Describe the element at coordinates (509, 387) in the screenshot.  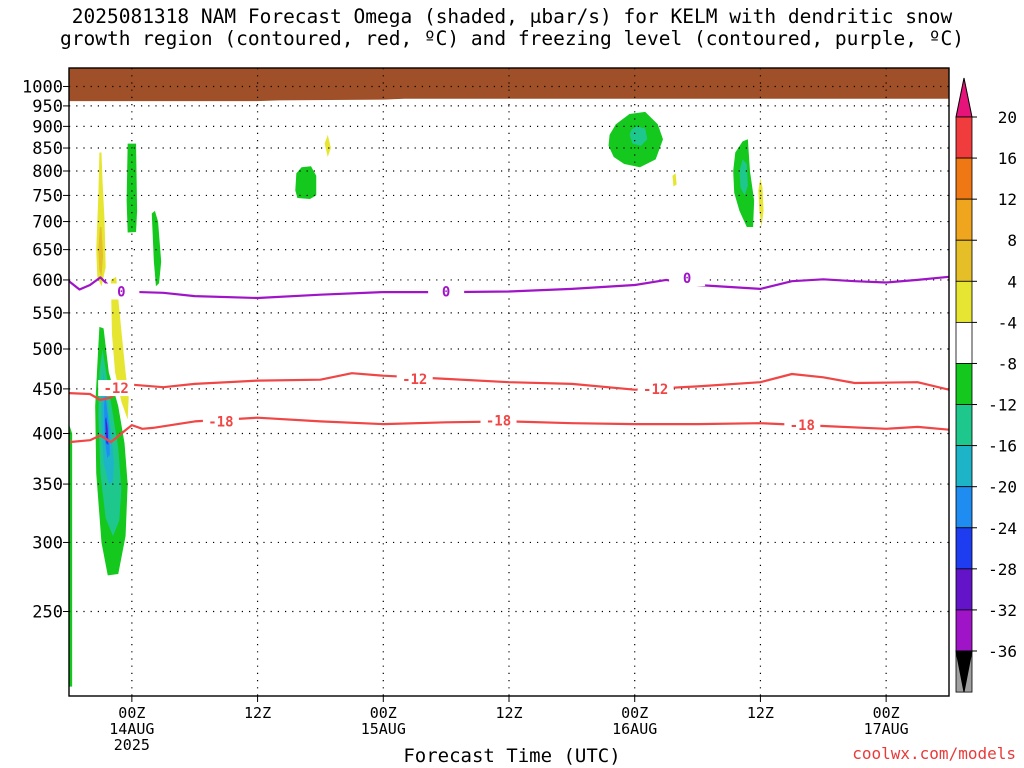
I see `contour-line--12` at that location.